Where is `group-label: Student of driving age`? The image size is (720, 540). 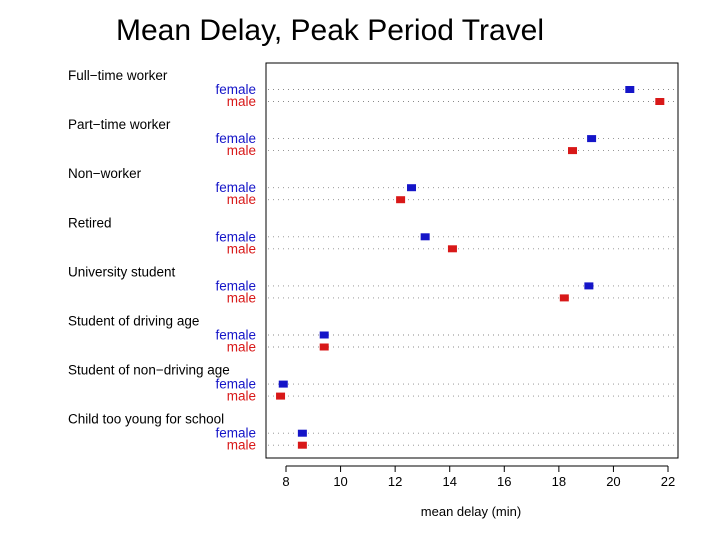 group-label: Student of driving age is located at coordinates (133, 321).